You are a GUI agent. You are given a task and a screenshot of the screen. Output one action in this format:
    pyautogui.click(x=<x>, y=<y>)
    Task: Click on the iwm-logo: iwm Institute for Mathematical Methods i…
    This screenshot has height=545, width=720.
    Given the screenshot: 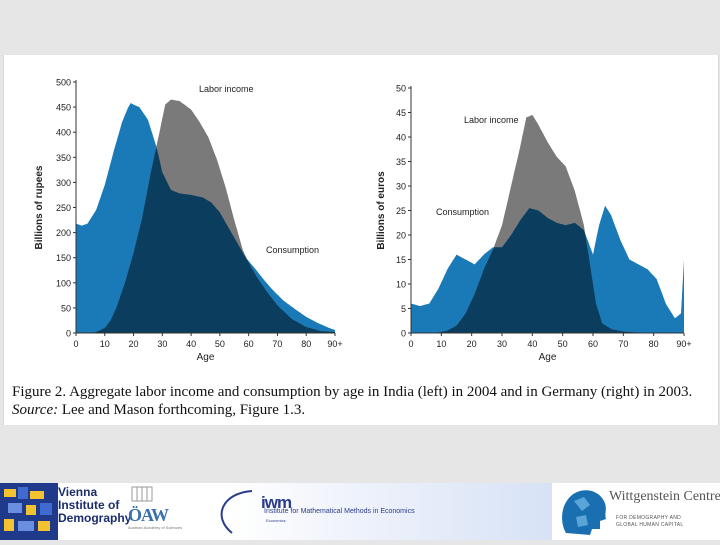 What is the action you would take?
    pyautogui.click(x=352, y=512)
    